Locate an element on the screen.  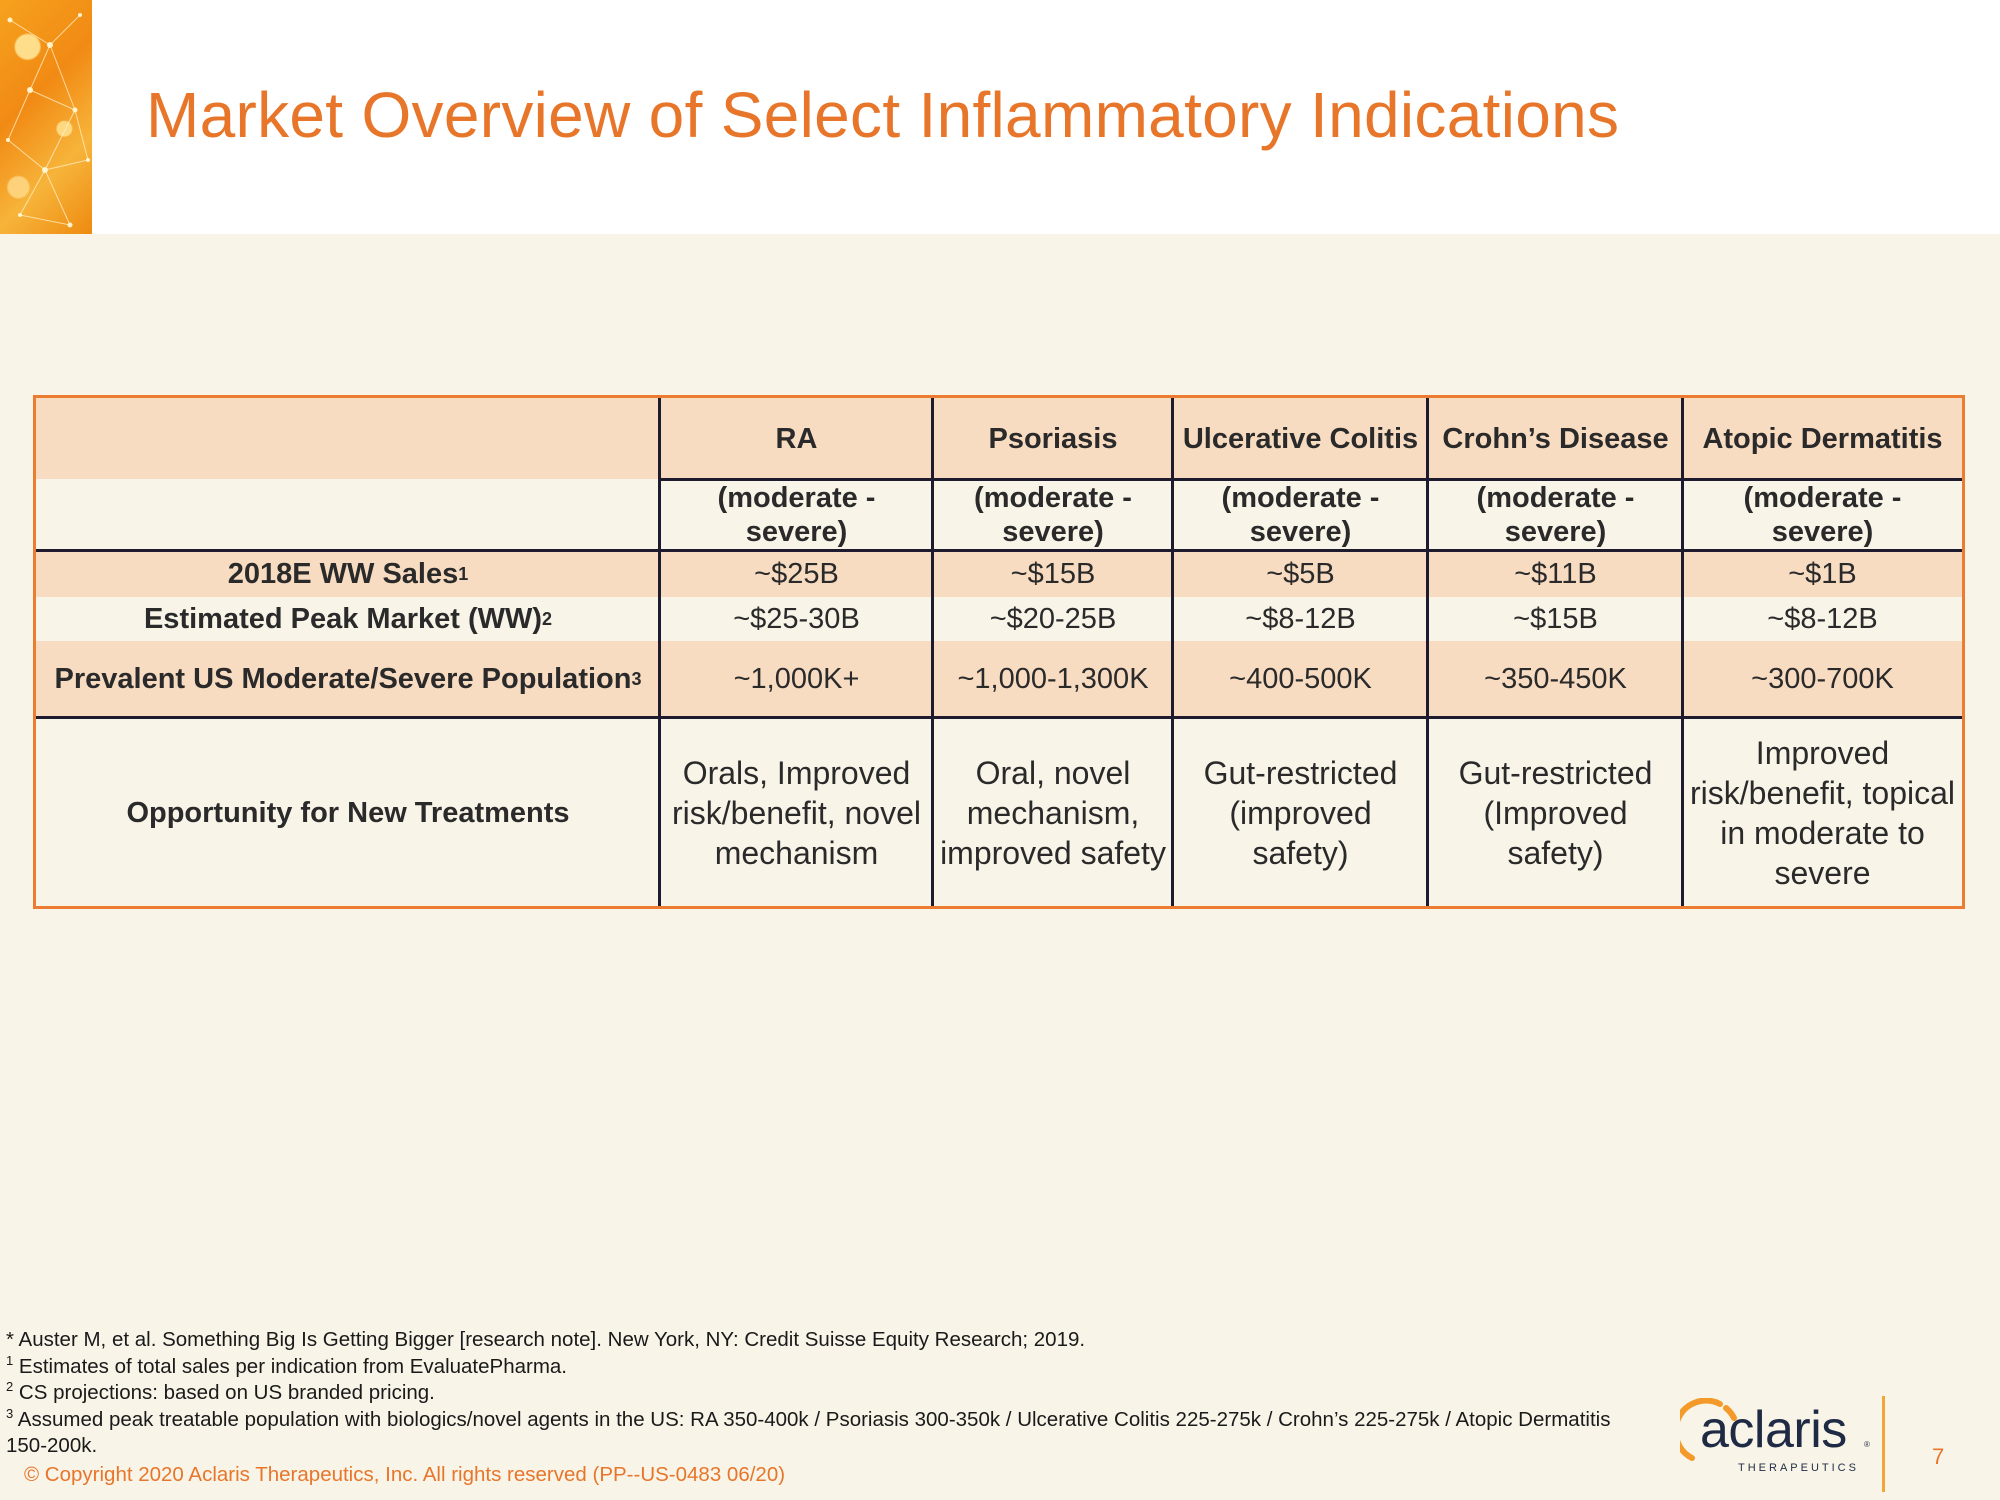
logo-arc-icon is located at coordinates (1708, 1429).